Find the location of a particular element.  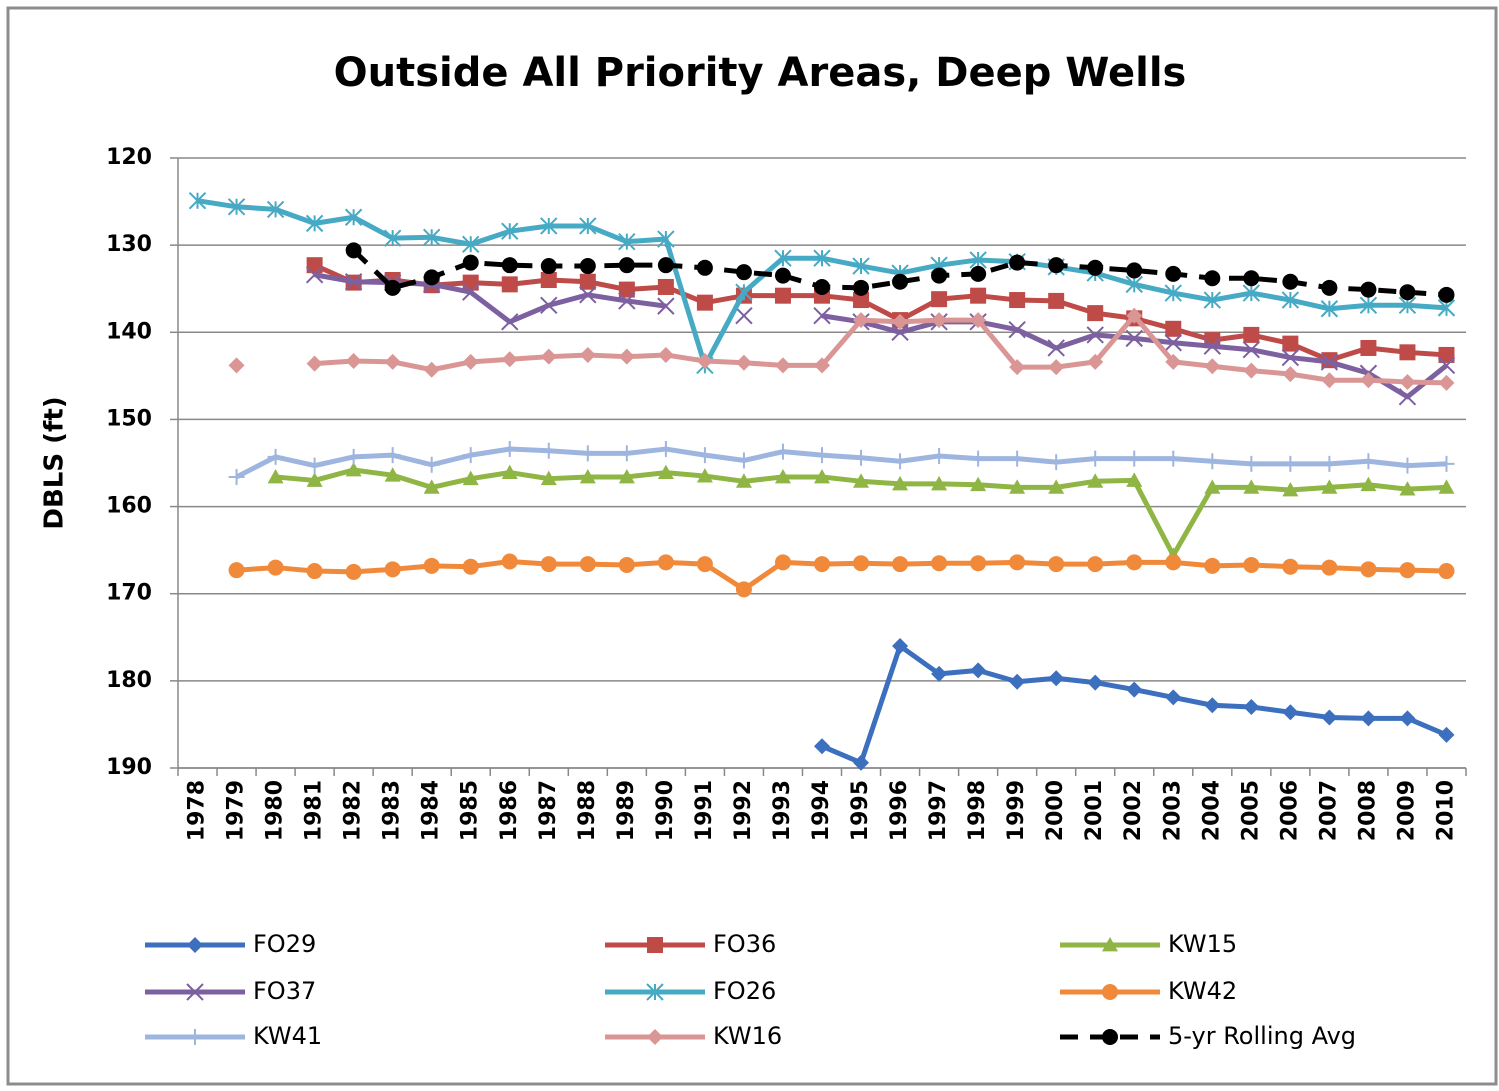

legend-label: FO37 is located at coordinates (284, 991).